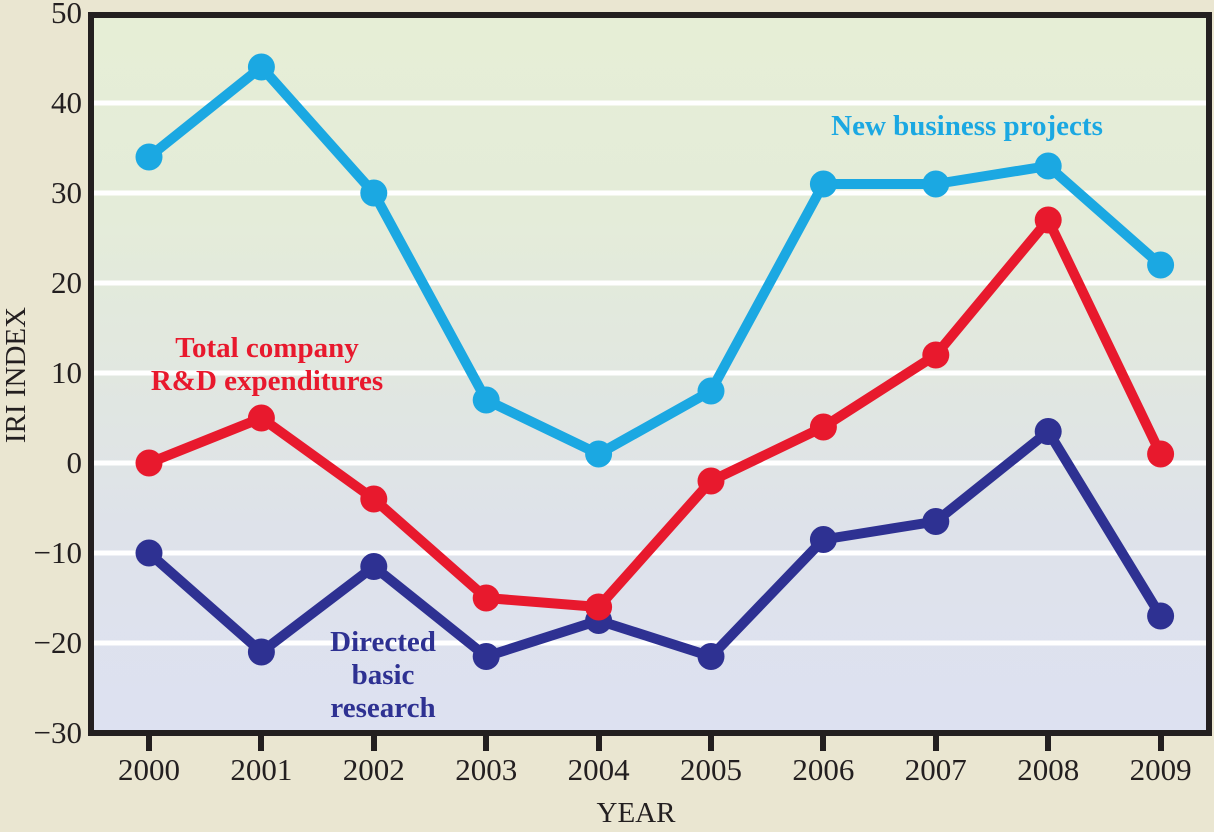  Describe the element at coordinates (374, 193) in the screenshot. I see `data-point-new-business-projects-2002` at that location.